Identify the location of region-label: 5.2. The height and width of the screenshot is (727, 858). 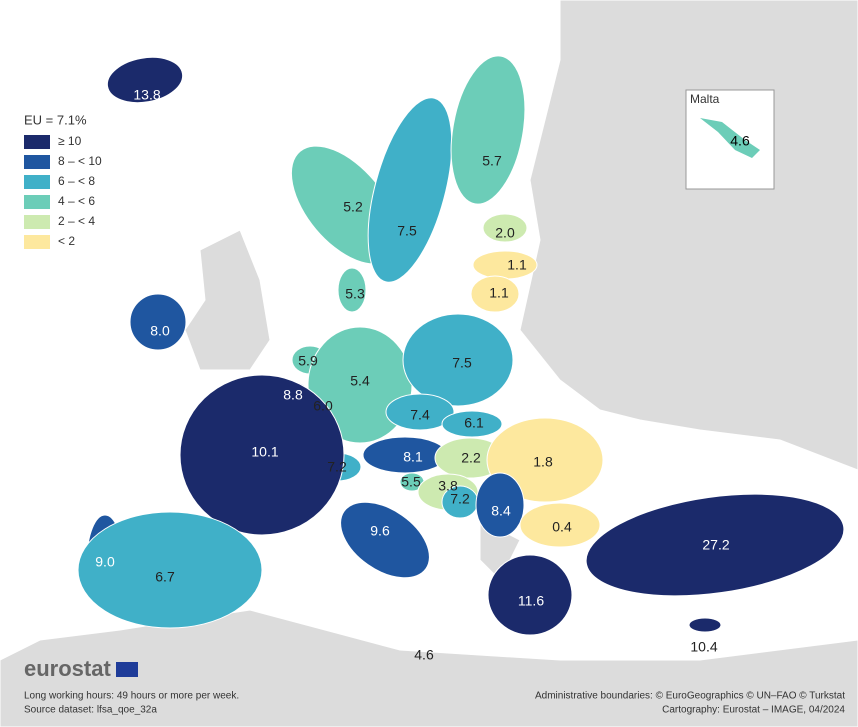
(353, 207).